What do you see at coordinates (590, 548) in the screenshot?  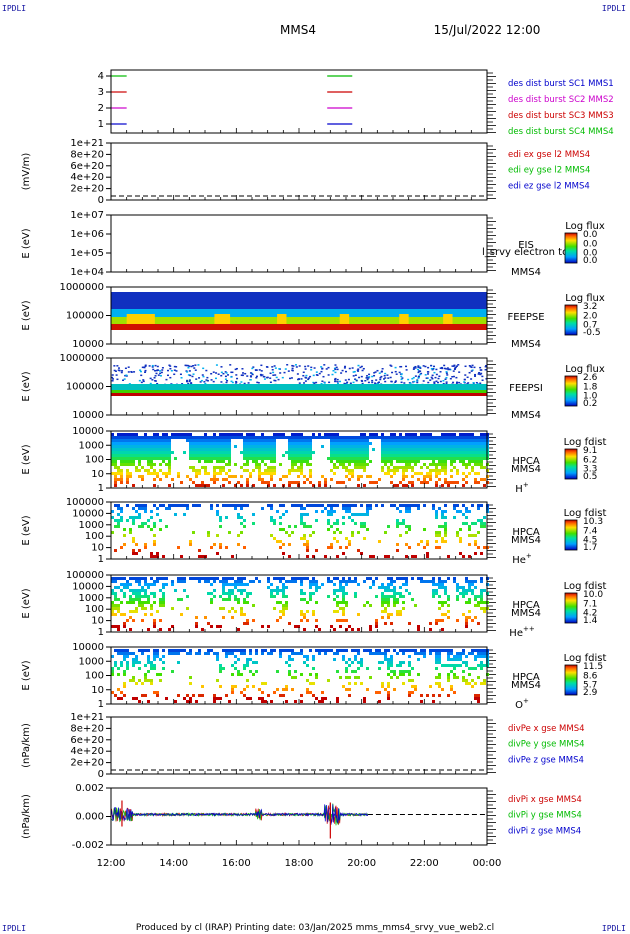 I see `colorbar-label: 1.7` at bounding box center [590, 548].